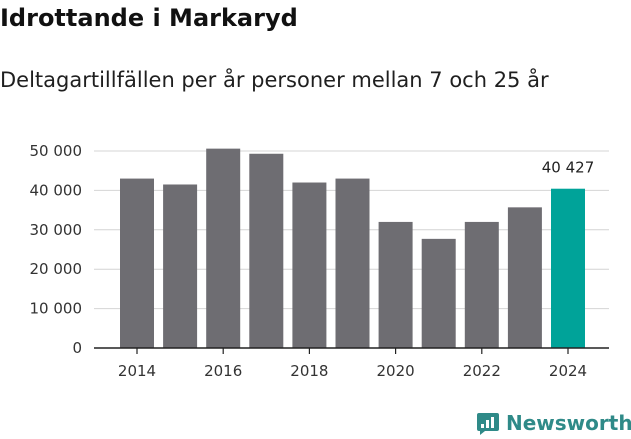 The height and width of the screenshot is (439, 631). Describe the element at coordinates (309, 371) in the screenshot. I see `x-tick-label: 2018` at that location.